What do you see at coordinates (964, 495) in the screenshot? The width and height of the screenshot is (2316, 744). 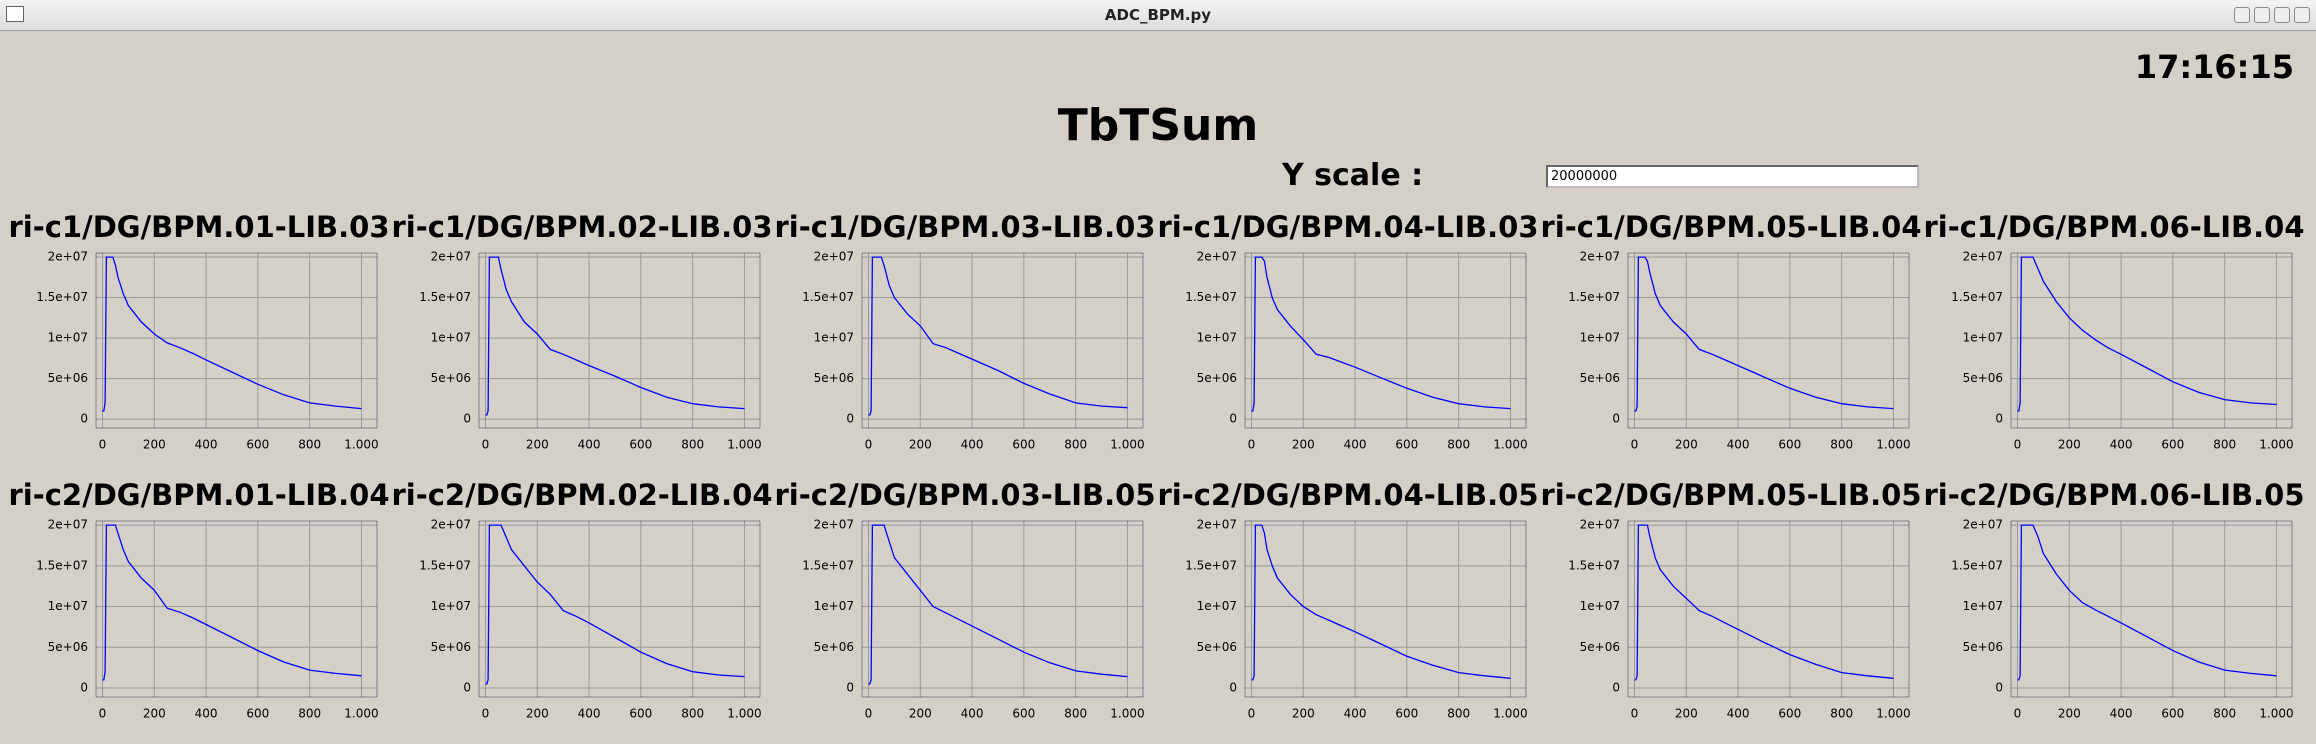 I see `chart-title: ri-c2/DG/BPM.03-LIB.05` at bounding box center [964, 495].